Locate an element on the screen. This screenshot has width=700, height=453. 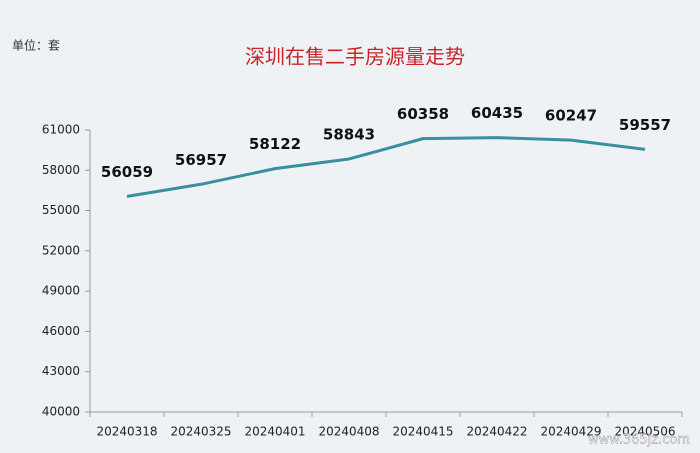
y-tick-label: 43000 is located at coordinates (61, 371).